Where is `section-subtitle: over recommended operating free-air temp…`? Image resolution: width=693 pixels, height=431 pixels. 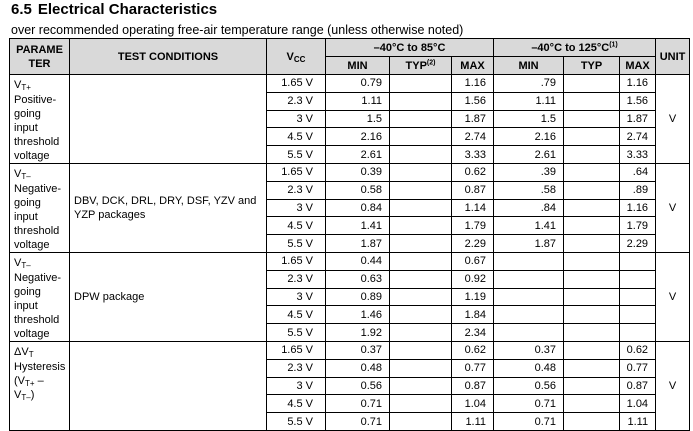
section-subtitle: over recommended operating free-air temp… is located at coordinates (237, 30).